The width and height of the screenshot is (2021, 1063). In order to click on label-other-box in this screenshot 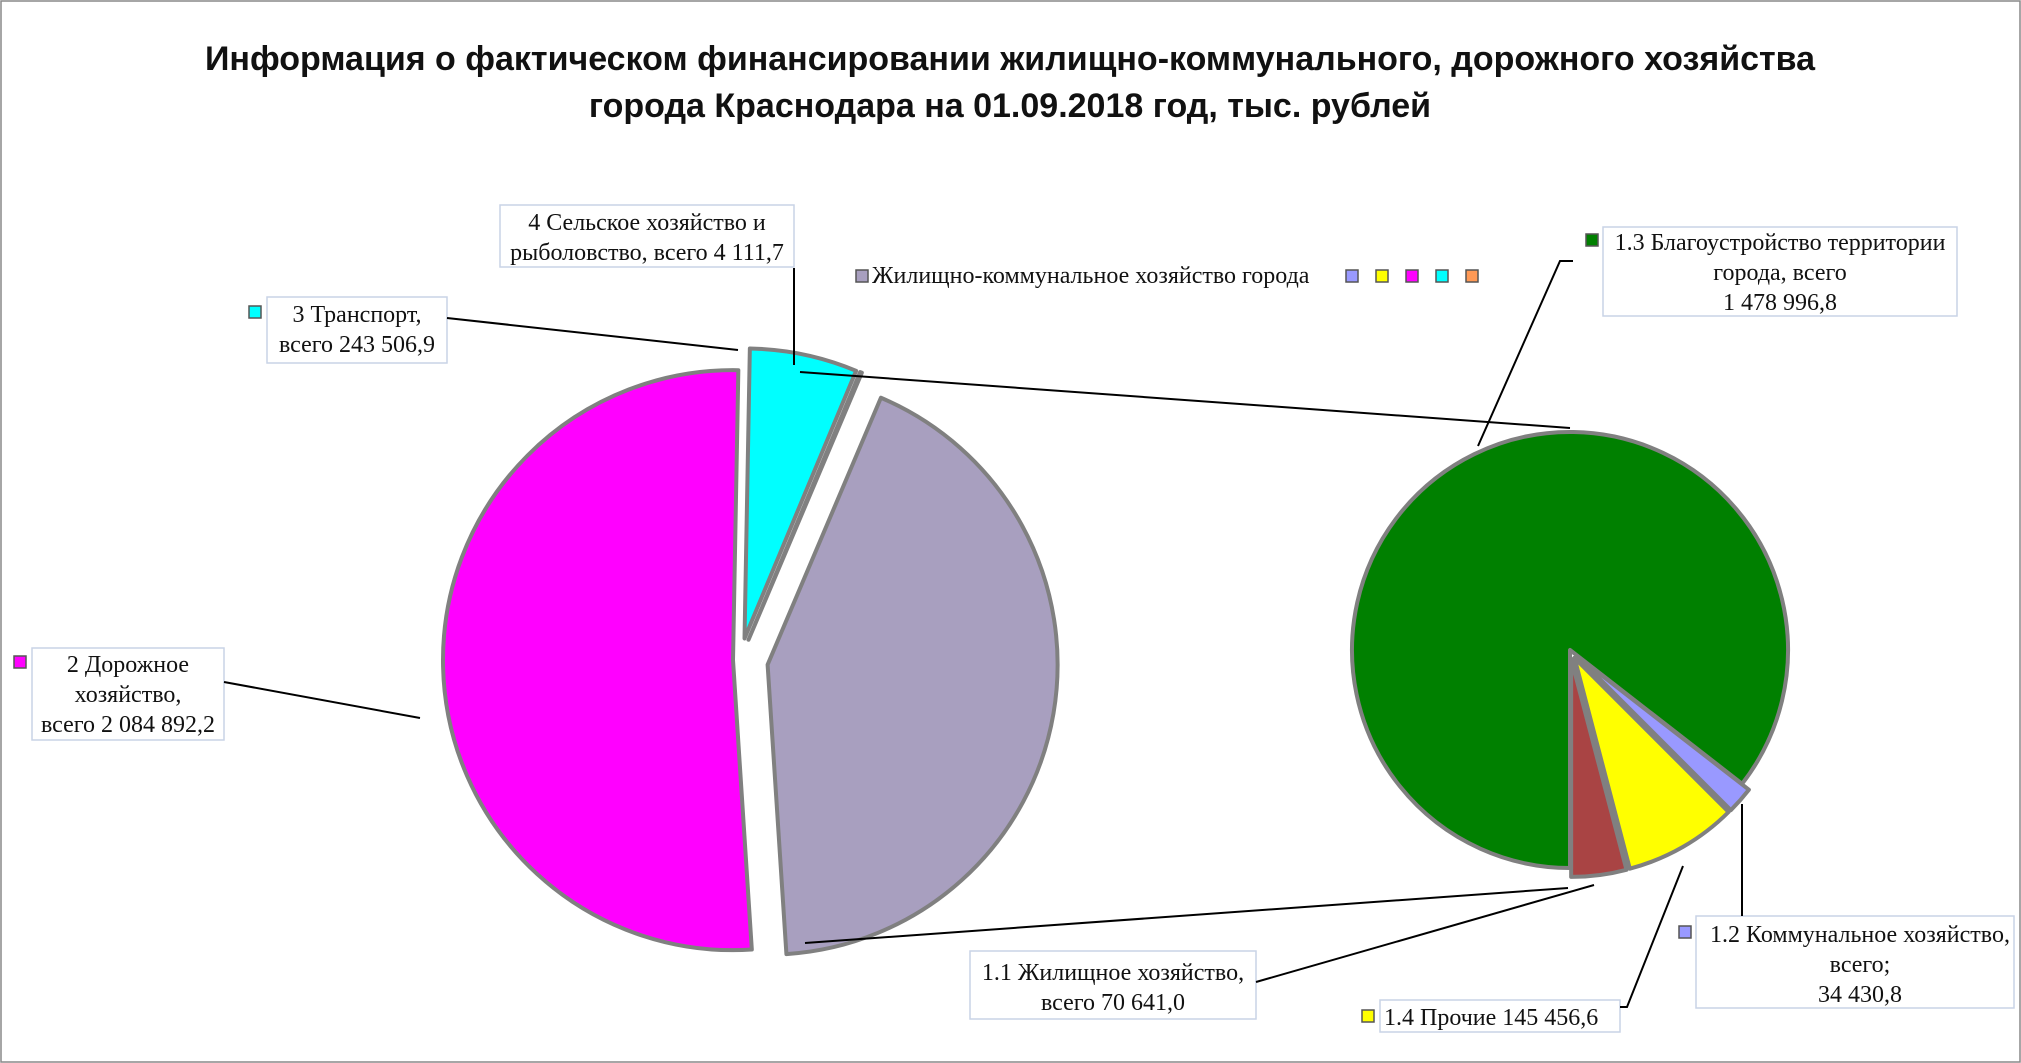, I will do `click(1500, 1016)`.